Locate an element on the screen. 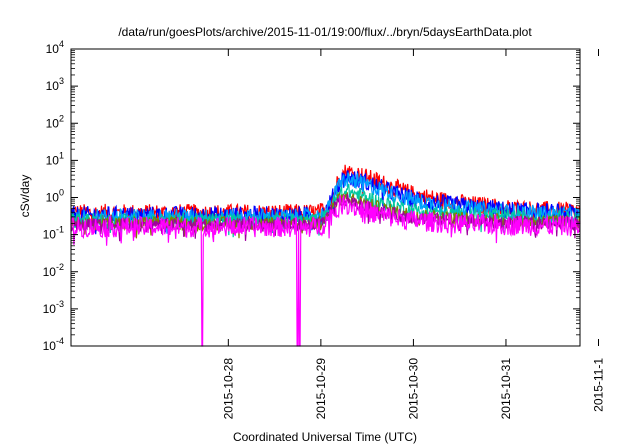 This screenshot has width=640, height=448. y-tick-label: 10⁻² is located at coordinates (53, 270).